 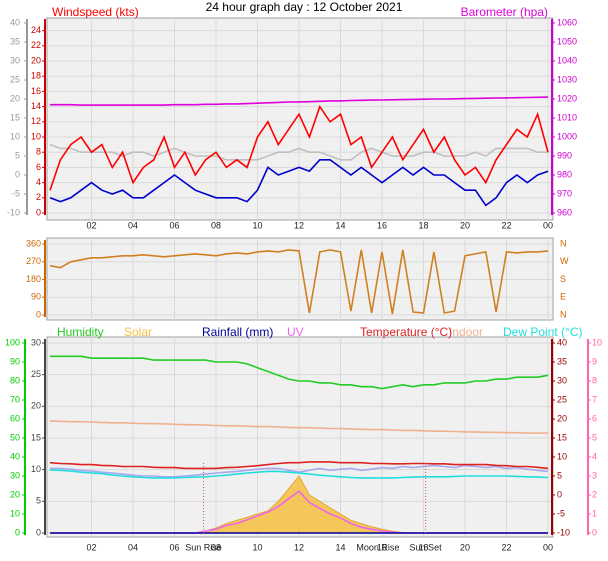 I want to click on annotation: Sun Rise, so click(x=203, y=547).